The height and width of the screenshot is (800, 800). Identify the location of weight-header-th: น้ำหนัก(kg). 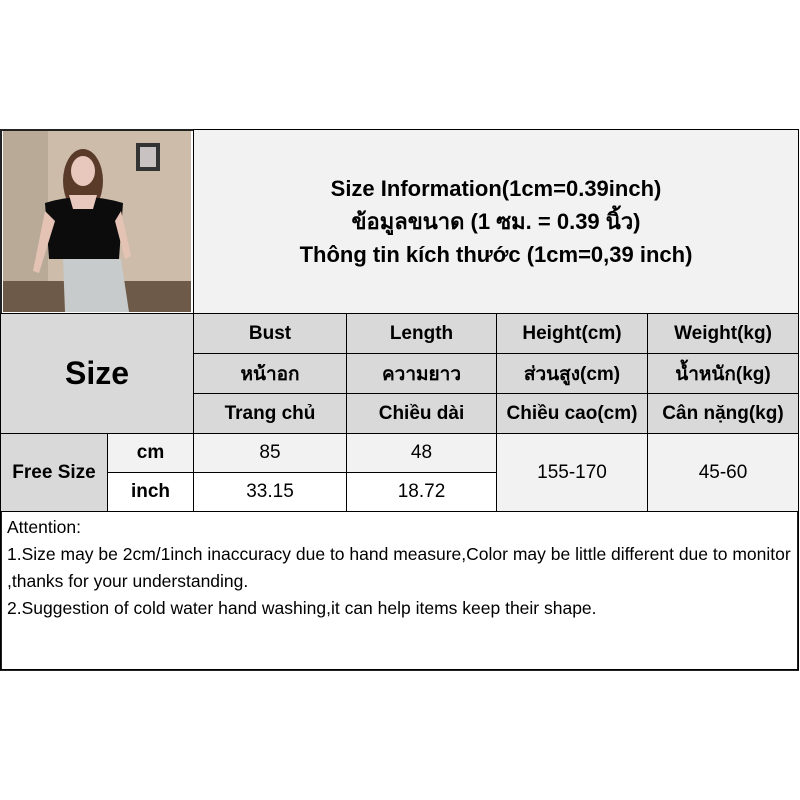
(723, 373).